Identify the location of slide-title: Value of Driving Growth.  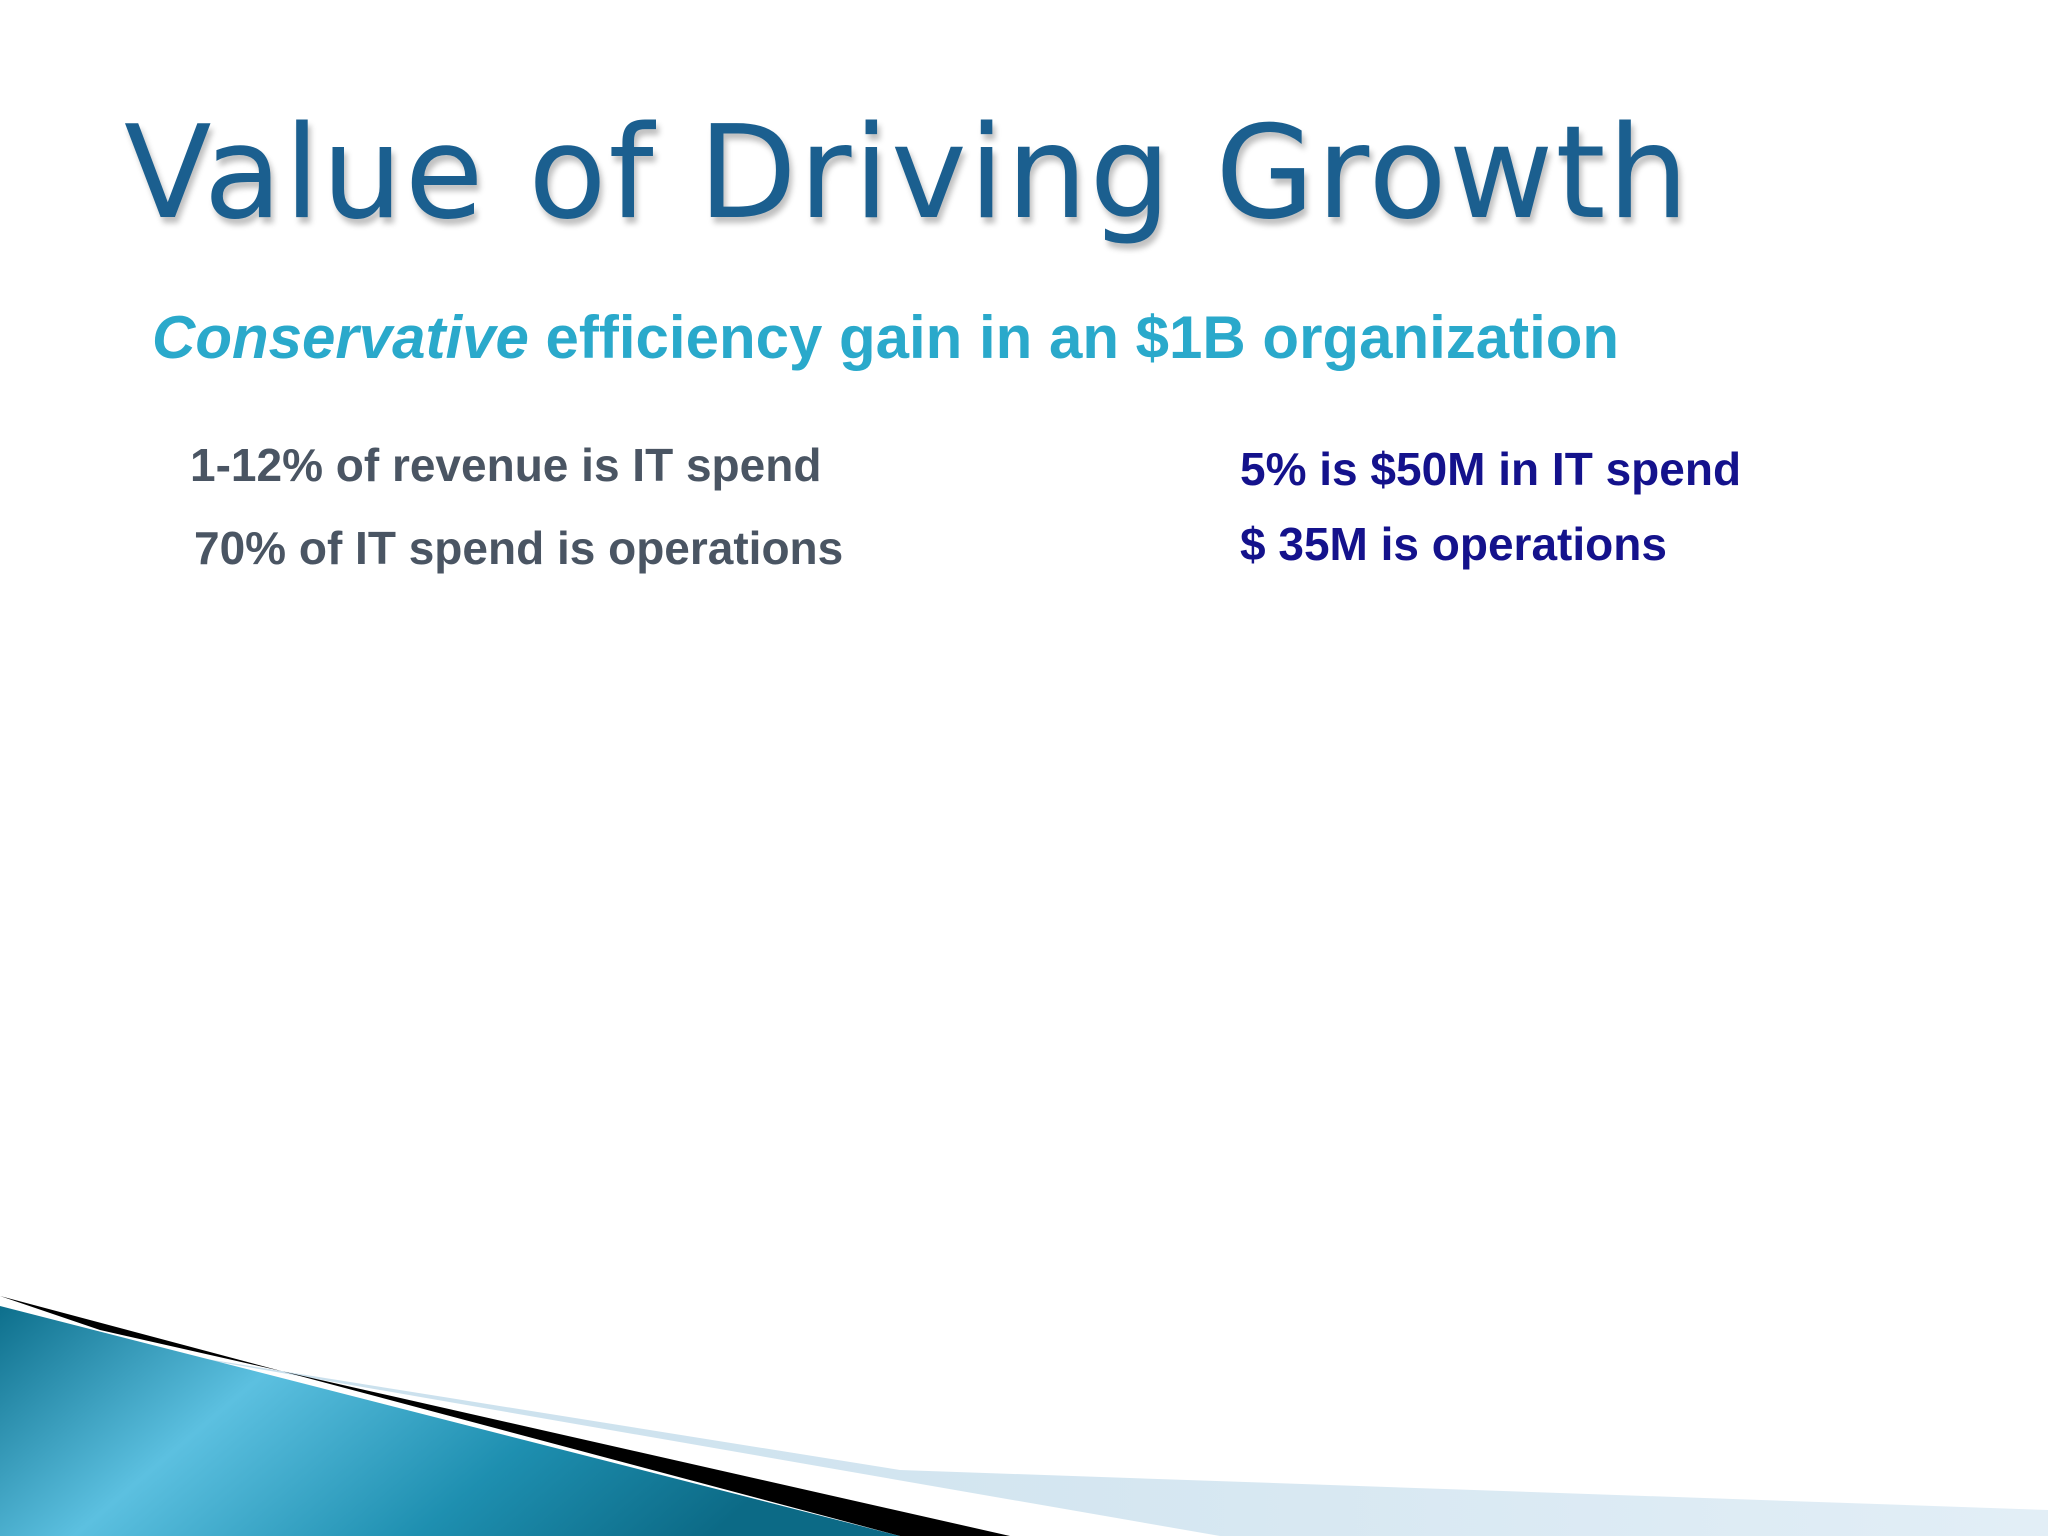
(907, 173).